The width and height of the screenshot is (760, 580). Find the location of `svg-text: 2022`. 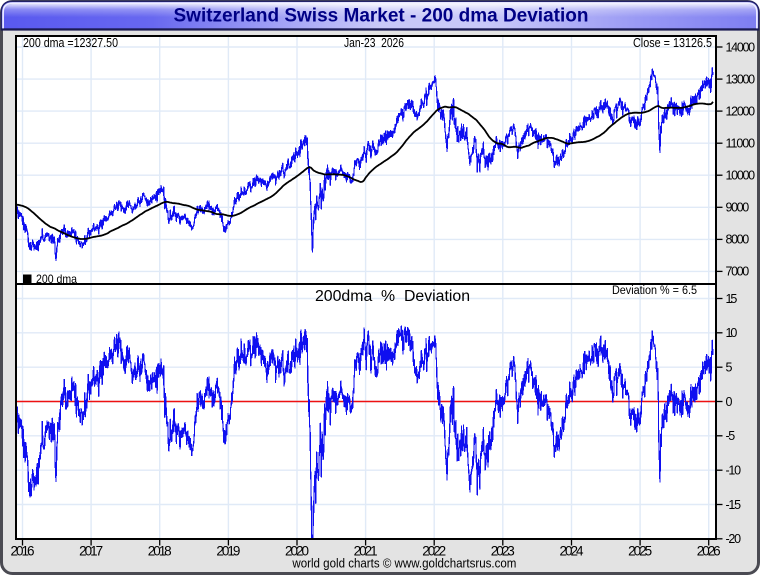

svg-text: 2022 is located at coordinates (434, 550).